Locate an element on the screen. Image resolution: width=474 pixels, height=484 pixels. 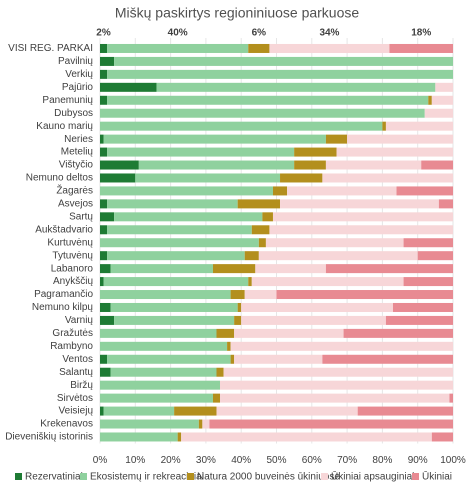
legend-label: Ekosistemų ir rekreaciniai is located at coordinates (147, 477).